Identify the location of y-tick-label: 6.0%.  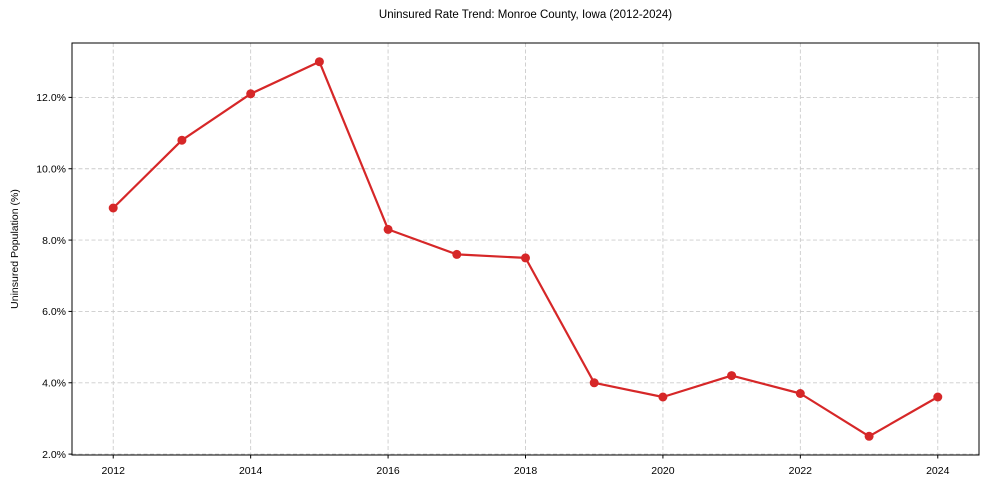
(54, 312).